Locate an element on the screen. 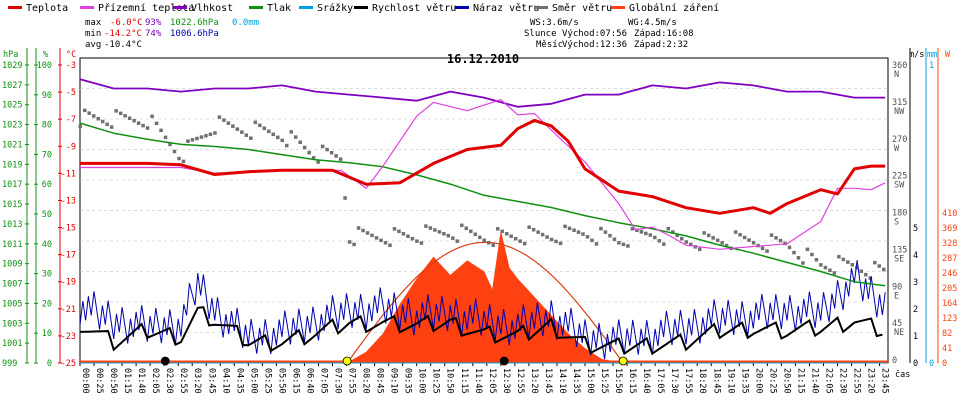 This screenshot has height=400, width=966. sunrise-marker is located at coordinates (347, 361).